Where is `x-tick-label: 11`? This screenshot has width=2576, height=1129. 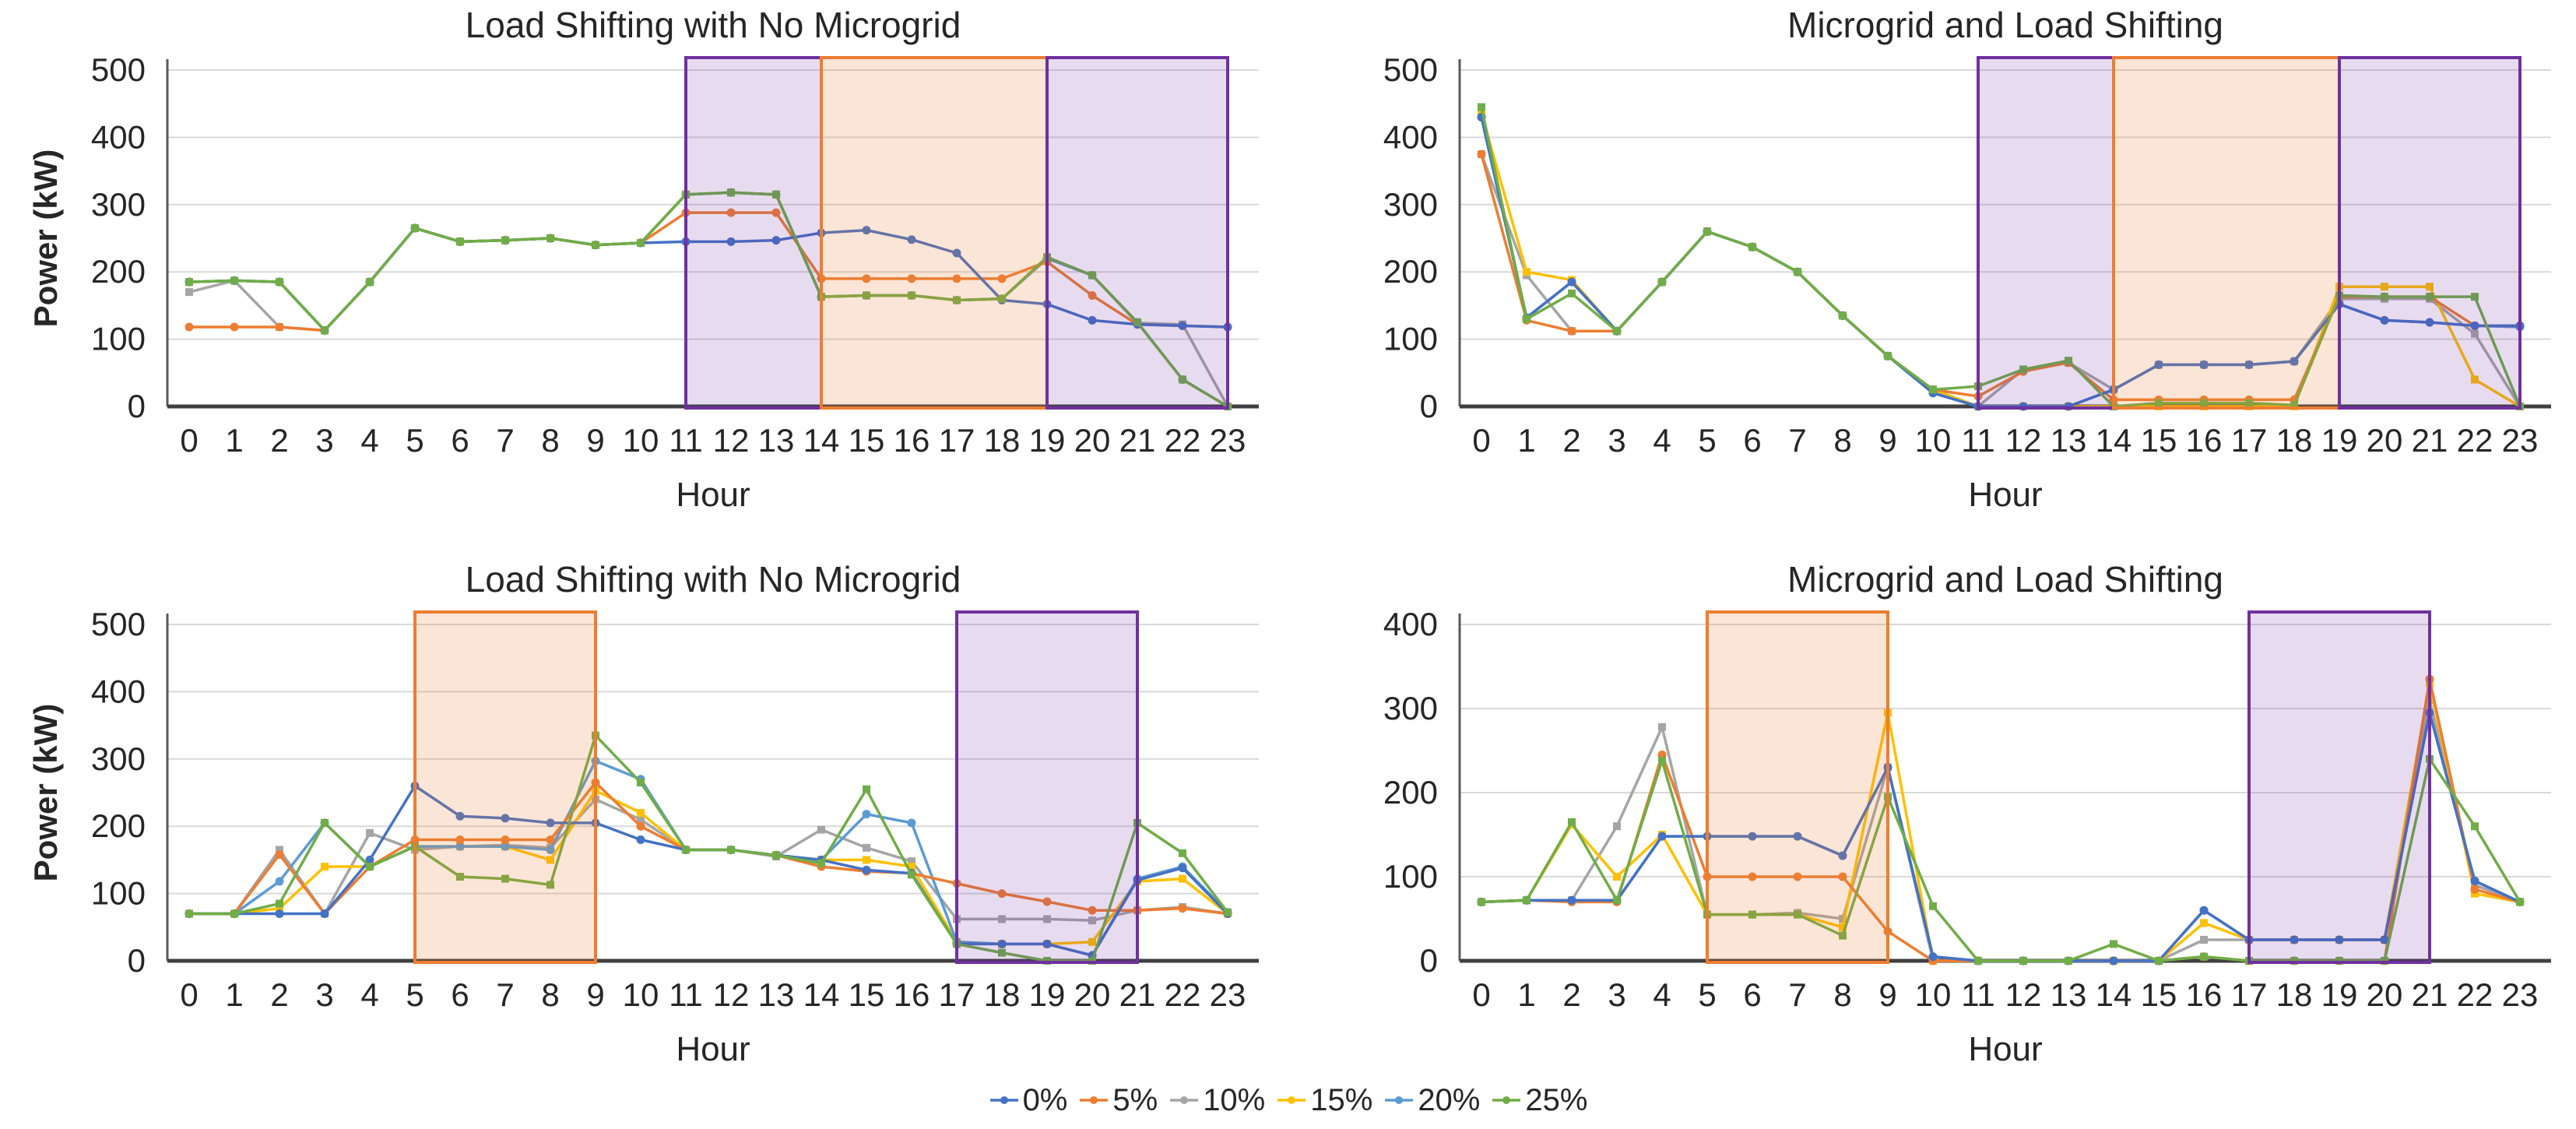 x-tick-label: 11 is located at coordinates (1978, 994).